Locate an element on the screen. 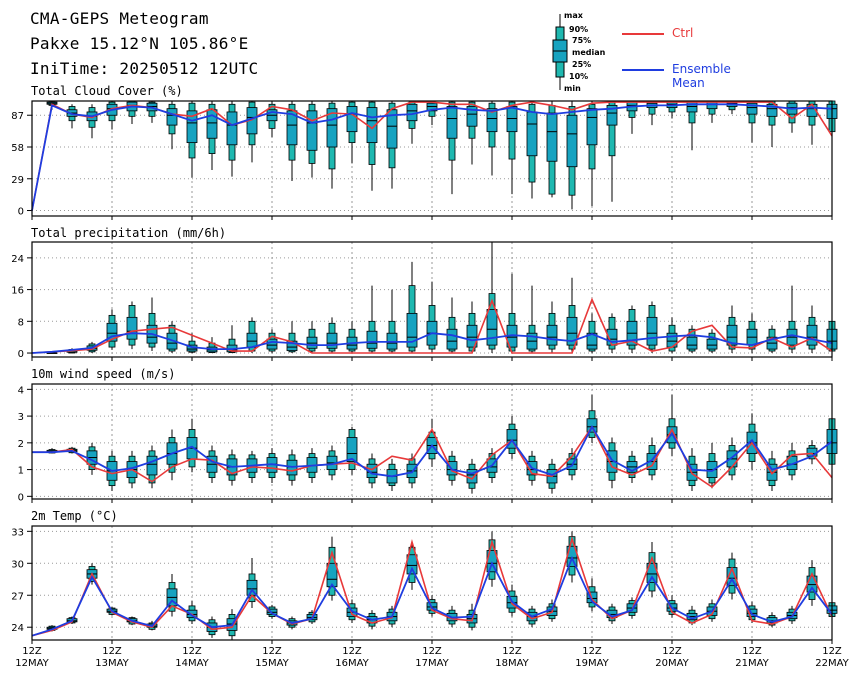 The height and width of the screenshot is (680, 860). precip-panel-title: Total precipitation (mm/6h) is located at coordinates (129, 233).